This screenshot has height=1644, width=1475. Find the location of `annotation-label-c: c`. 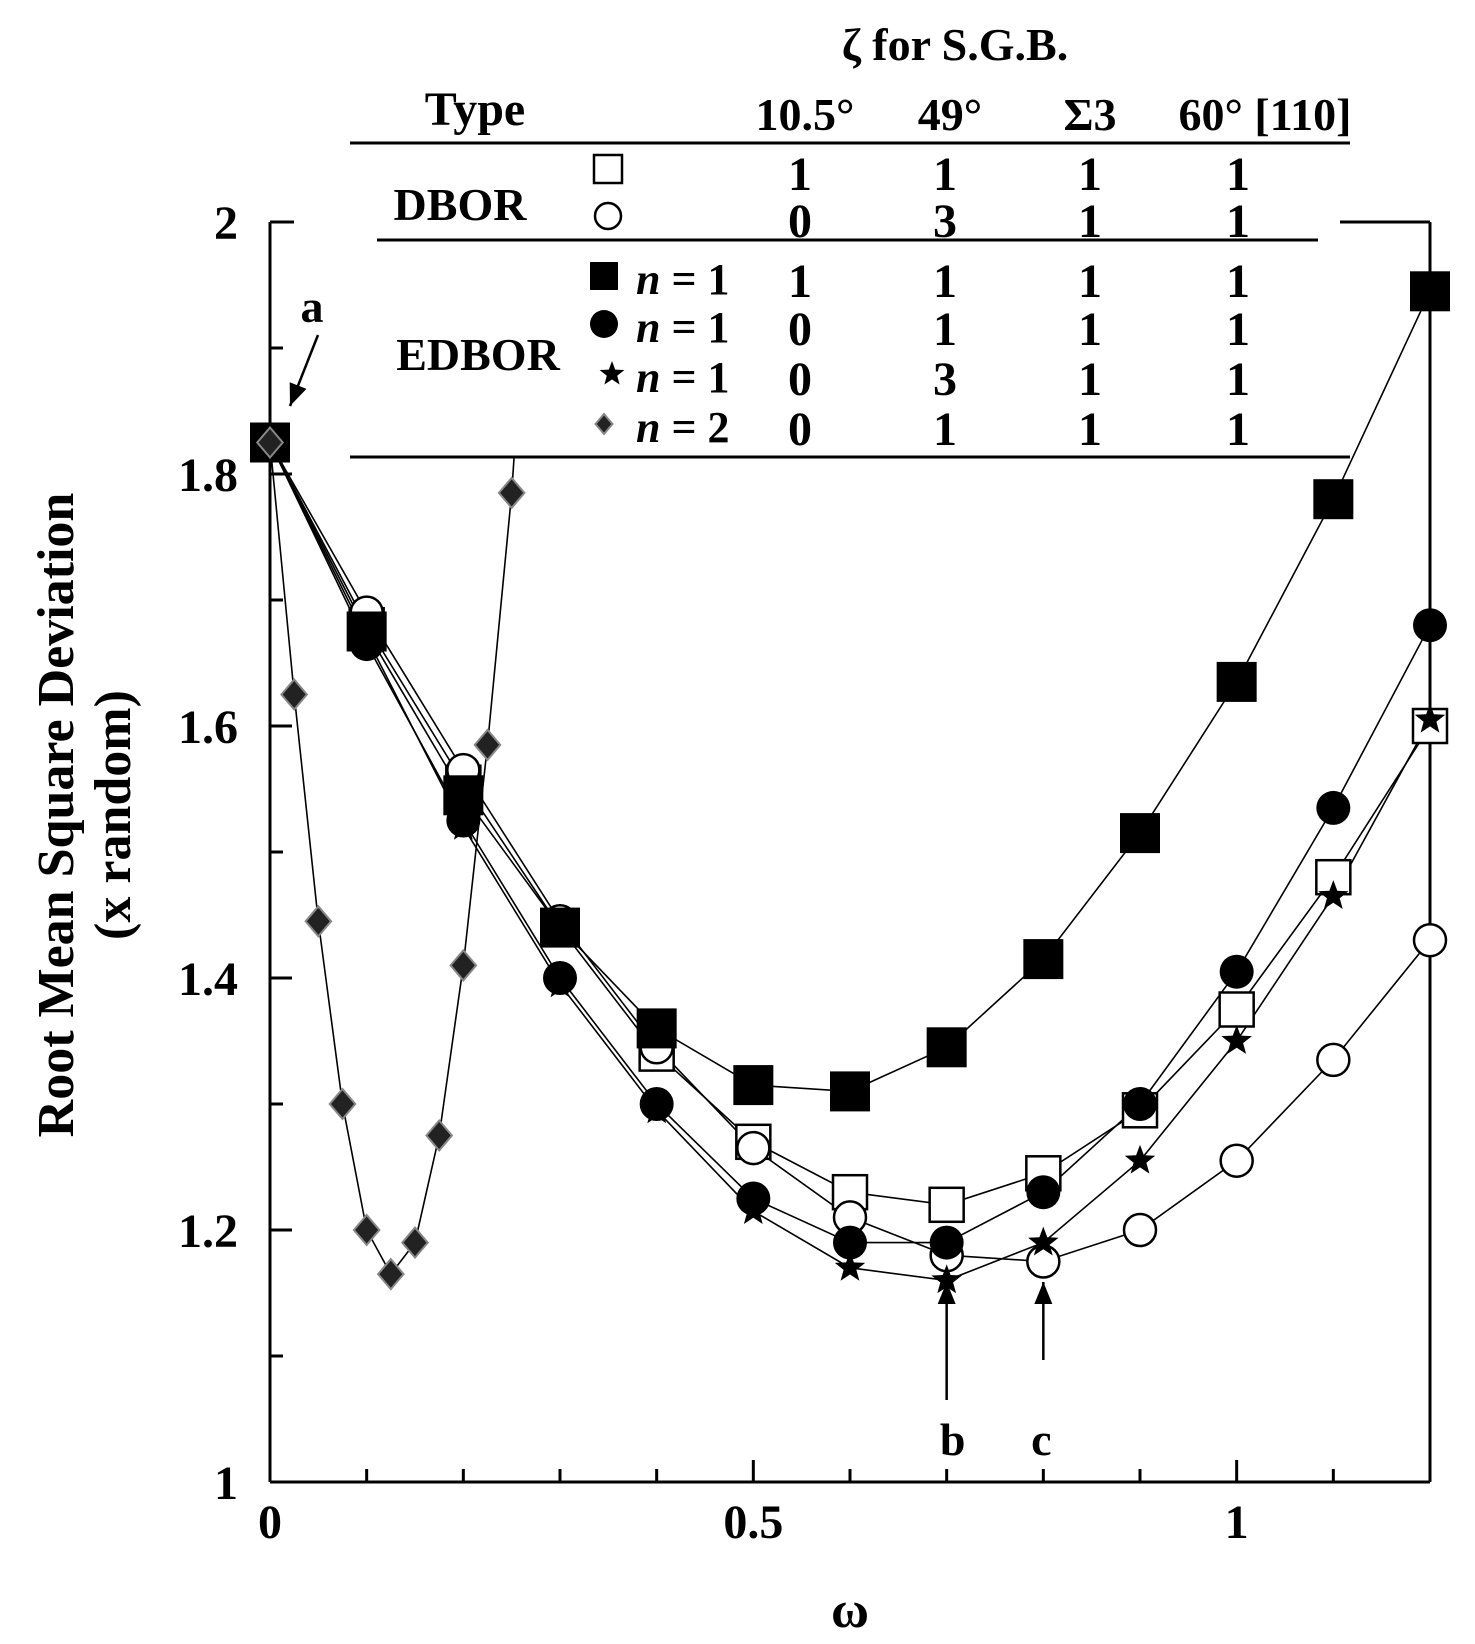

annotation-label-c: c is located at coordinates (1041, 1439).